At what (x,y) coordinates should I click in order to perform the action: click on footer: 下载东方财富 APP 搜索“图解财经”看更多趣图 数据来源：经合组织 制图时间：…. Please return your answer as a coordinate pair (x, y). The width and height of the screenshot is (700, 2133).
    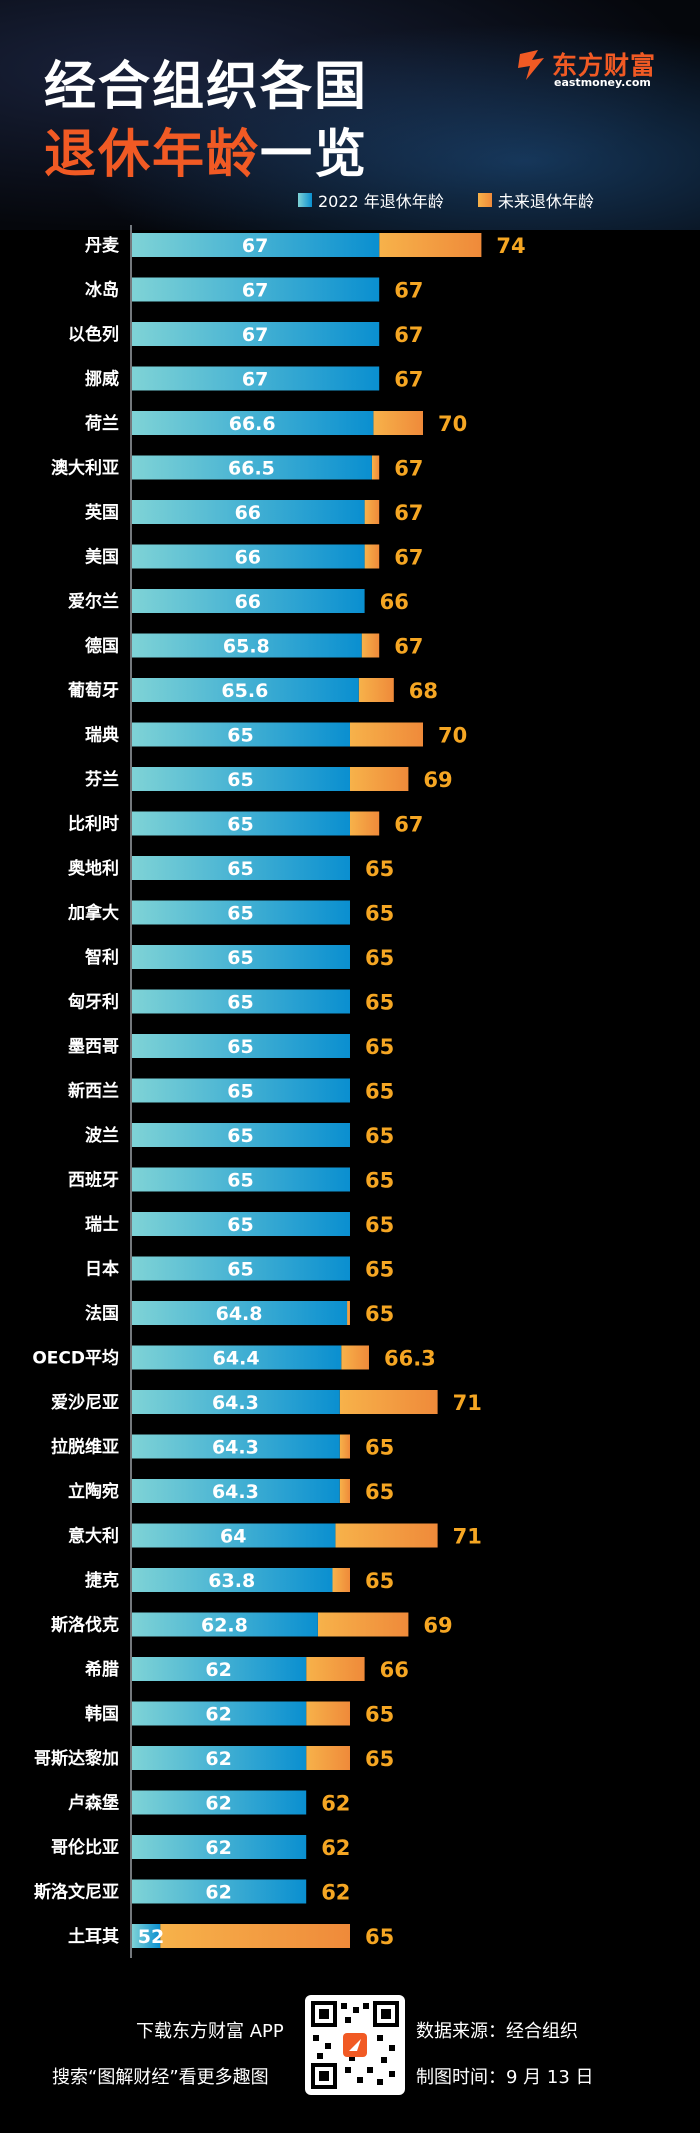
    Looking at the image, I should click on (350, 2064).